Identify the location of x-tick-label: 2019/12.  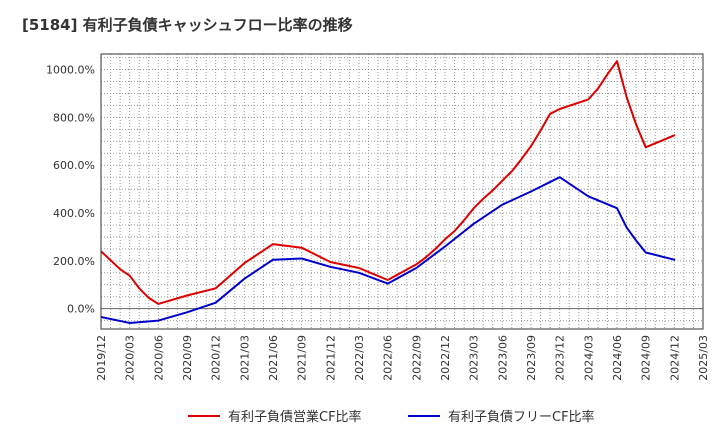
(101, 358).